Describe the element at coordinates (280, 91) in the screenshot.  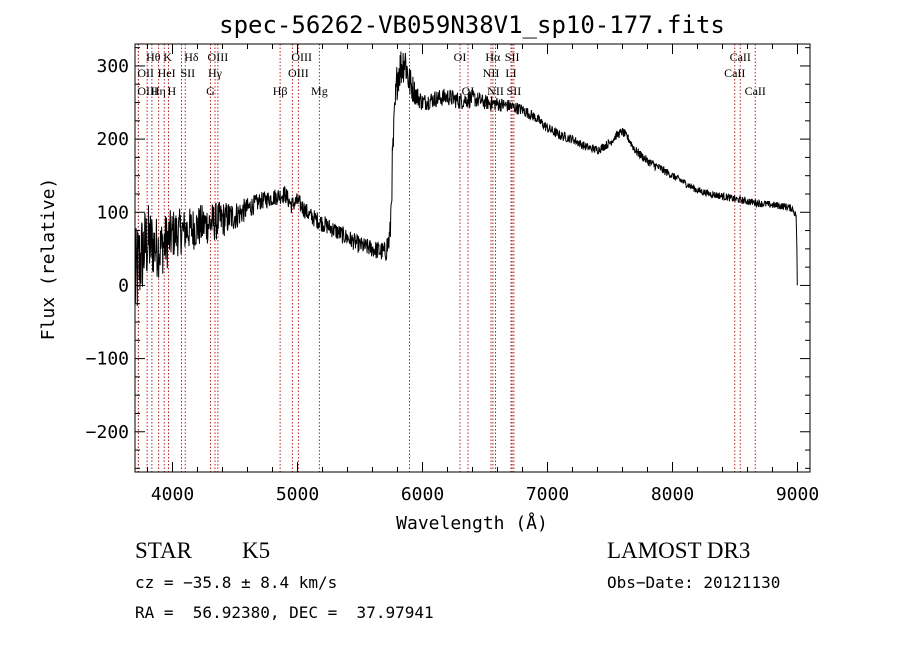
I see `line-label-12: Hβ` at that location.